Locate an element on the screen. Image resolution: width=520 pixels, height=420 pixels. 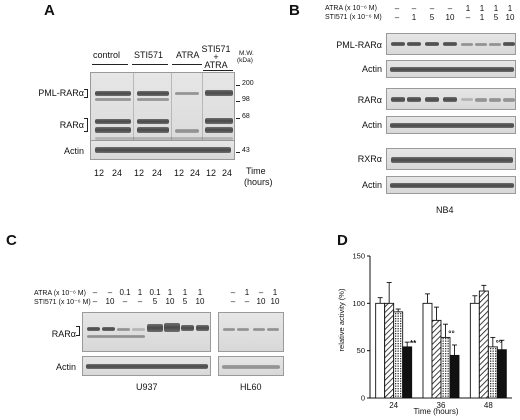
significance-mark: ** is located at coordinates (413, 343).